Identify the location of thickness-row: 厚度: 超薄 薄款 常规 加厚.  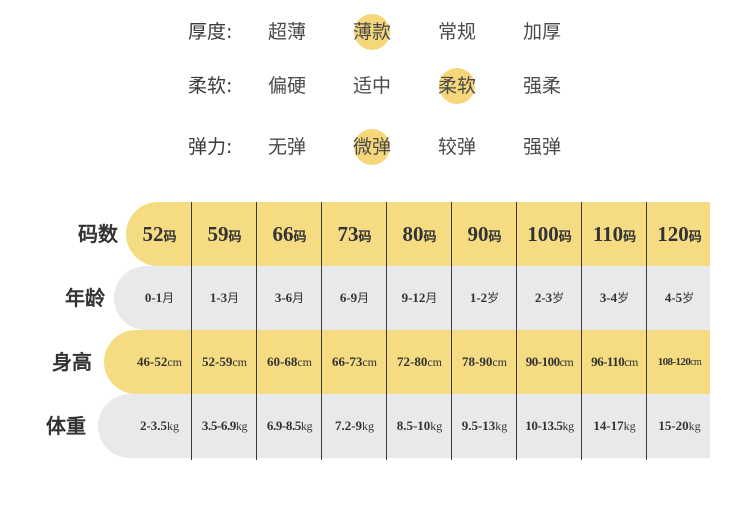
(375, 32).